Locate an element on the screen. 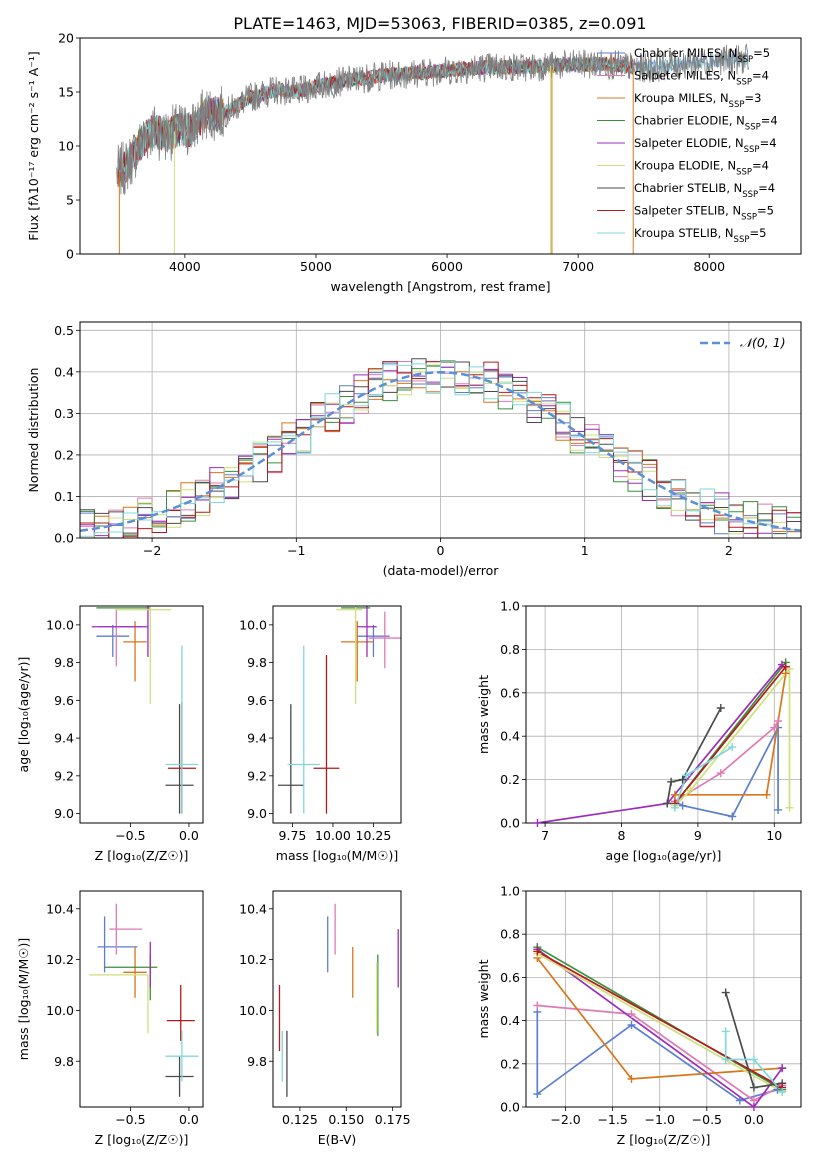 Image resolution: width=819 pixels, height=1170 pixels. residuals-ylabel: Normed distribution is located at coordinates (33, 430).